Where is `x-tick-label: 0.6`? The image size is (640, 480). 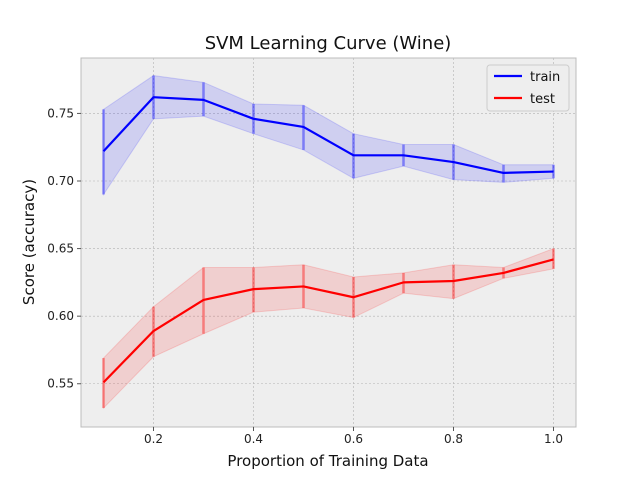 x-tick-label: 0.6 is located at coordinates (353, 439).